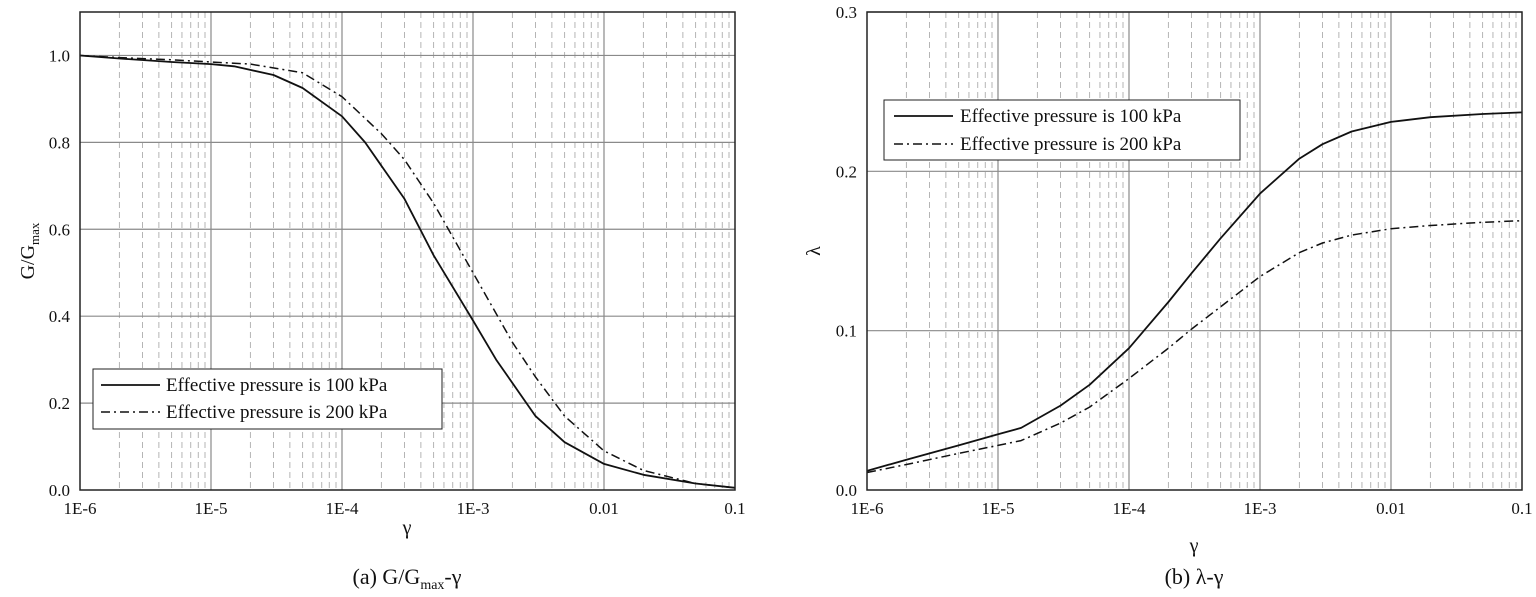 The width and height of the screenshot is (1536, 597). I want to click on legend-b-box, so click(1062, 130).